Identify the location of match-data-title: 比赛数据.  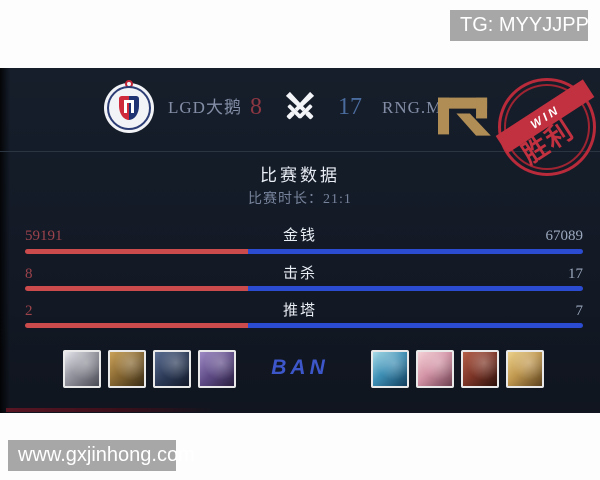
(300, 175).